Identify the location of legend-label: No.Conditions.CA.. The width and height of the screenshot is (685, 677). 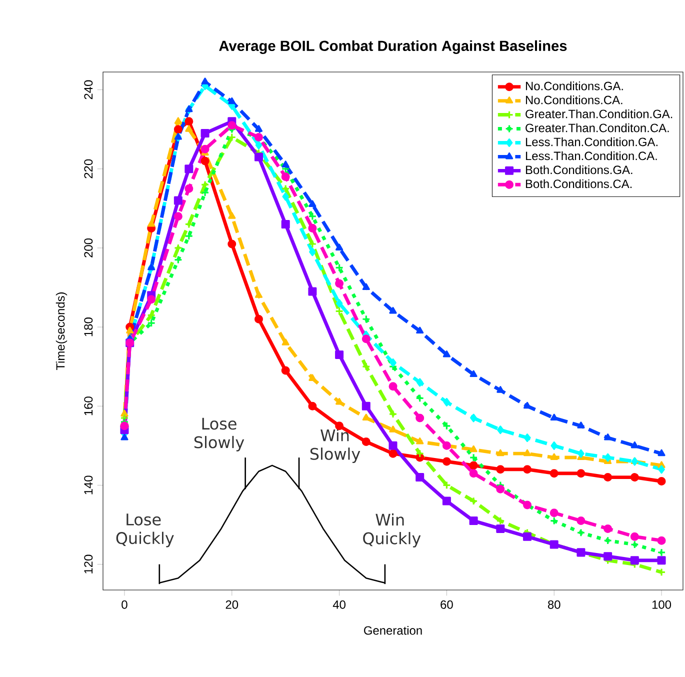
(574, 99).